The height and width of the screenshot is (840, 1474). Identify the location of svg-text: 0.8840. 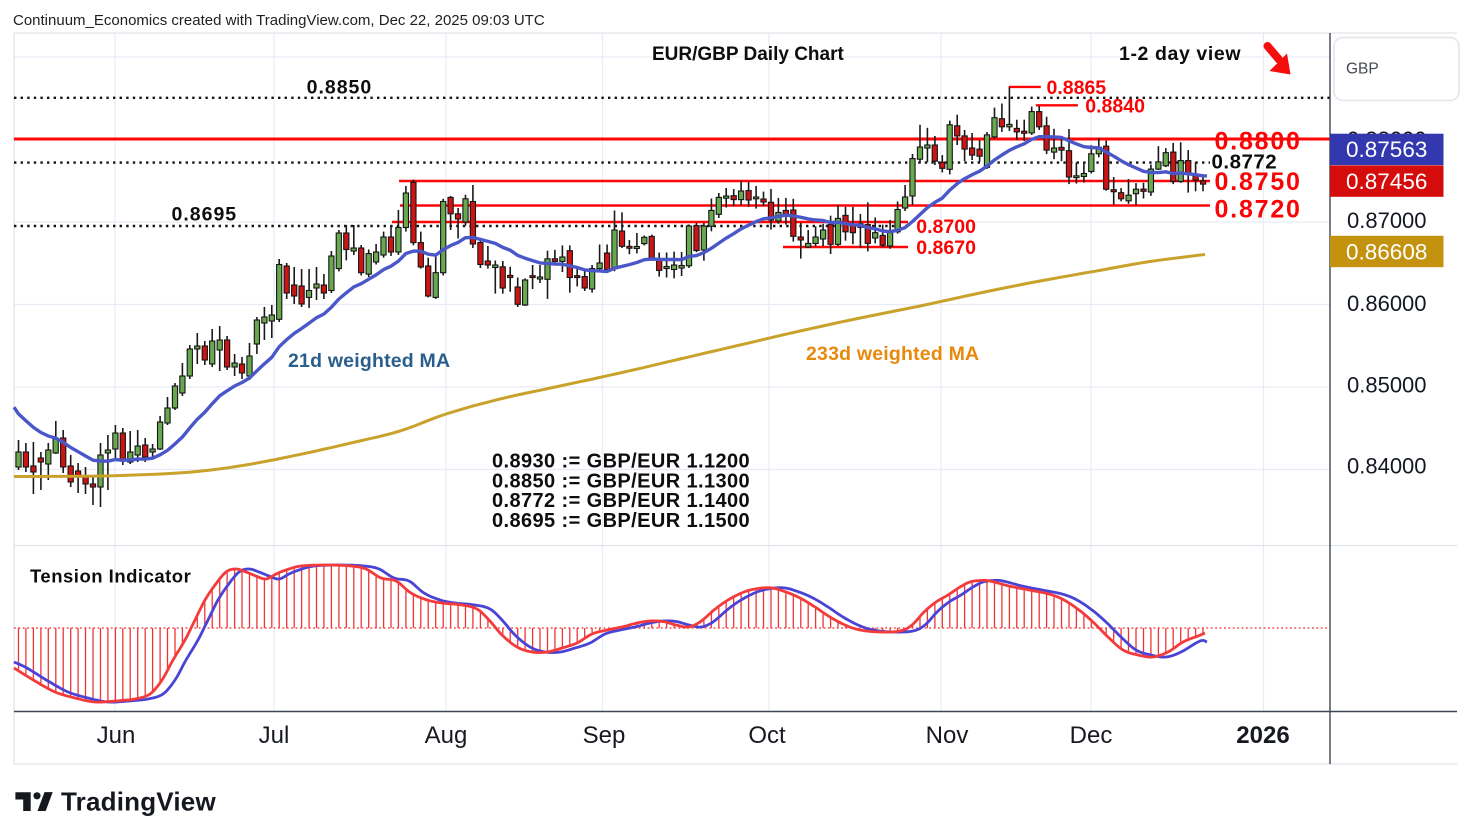
(1115, 107).